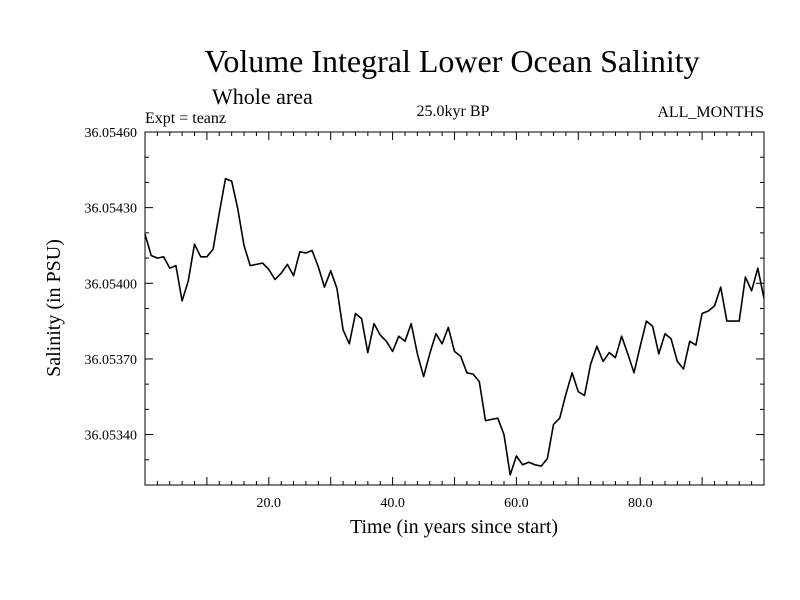 Image resolution: width=800 pixels, height=600 pixels. I want to click on x-axis-tick-labels: 20.0 40.0 60.0 80.0, so click(455, 503).